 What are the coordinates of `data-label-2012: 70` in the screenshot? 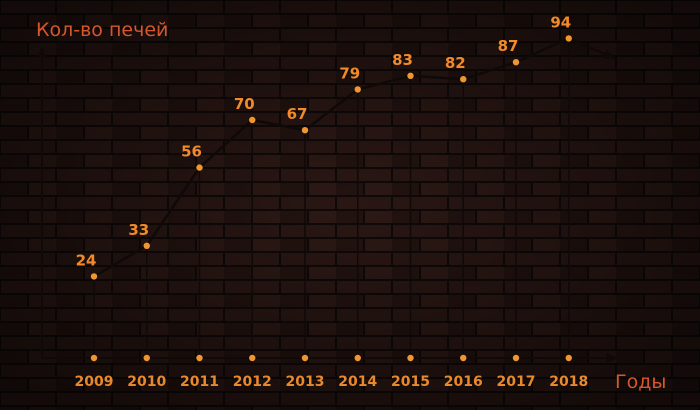 It's located at (244, 104).